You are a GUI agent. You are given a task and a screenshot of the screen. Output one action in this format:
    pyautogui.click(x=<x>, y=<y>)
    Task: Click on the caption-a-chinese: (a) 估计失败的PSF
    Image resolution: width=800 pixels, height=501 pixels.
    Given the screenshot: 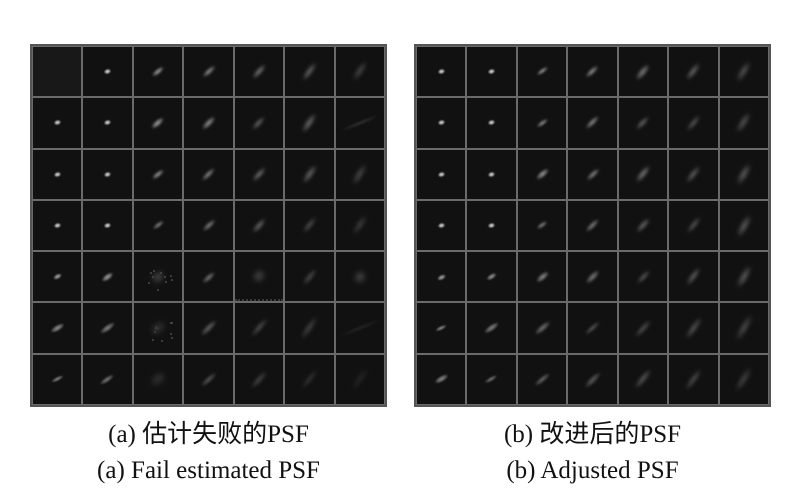 What is the action you would take?
    pyautogui.click(x=208, y=434)
    